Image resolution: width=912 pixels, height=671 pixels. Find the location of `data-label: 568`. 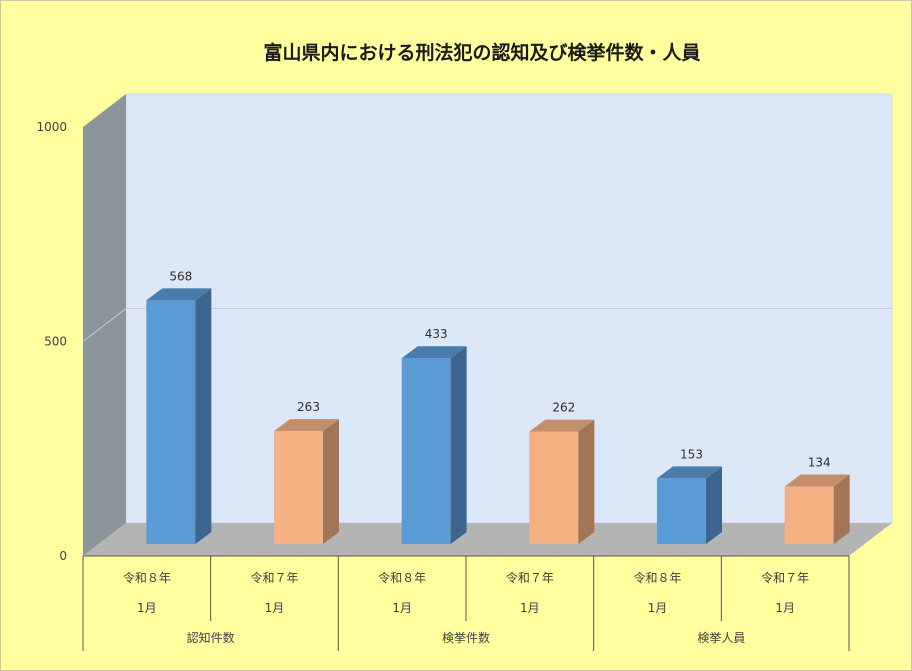

data-label: 568 is located at coordinates (180, 276).